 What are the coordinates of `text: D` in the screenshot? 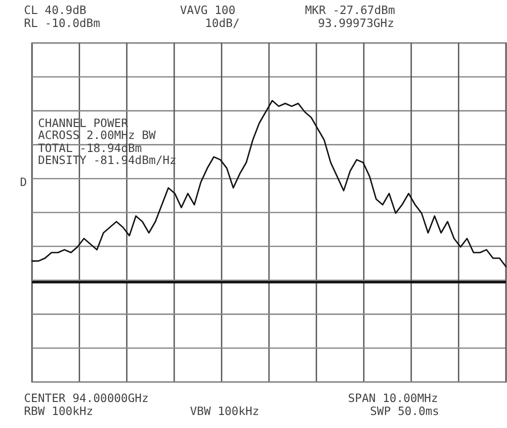 It's located at (23, 182).